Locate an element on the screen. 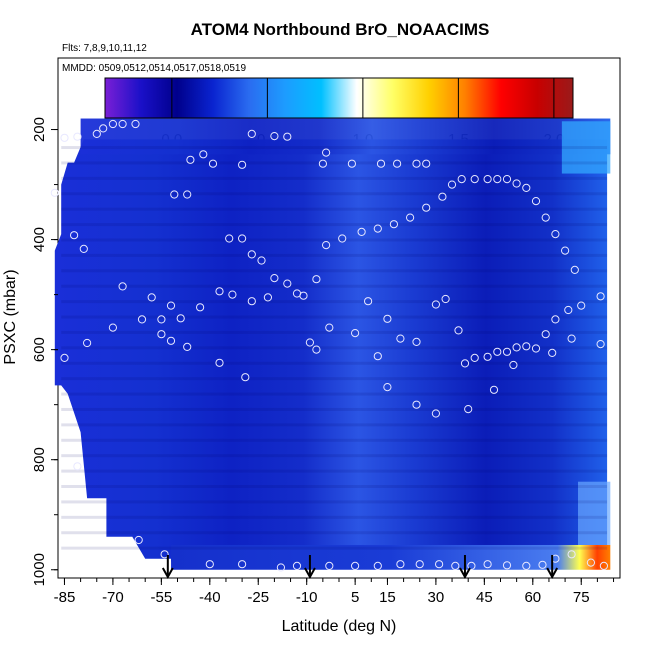 The width and height of the screenshot is (650, 650). x-tick-label: -25 is located at coordinates (258, 597).